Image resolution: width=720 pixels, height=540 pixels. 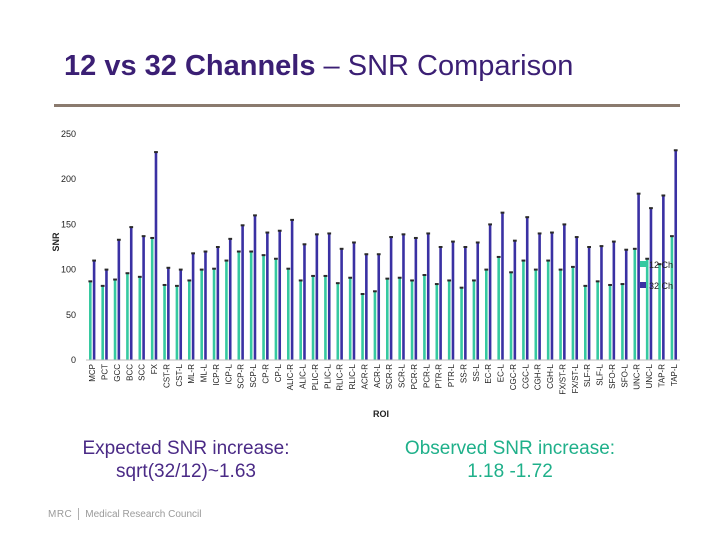 What do you see at coordinates (600, 374) in the screenshot?
I see `x-tick-label: SLF-L` at bounding box center [600, 374].